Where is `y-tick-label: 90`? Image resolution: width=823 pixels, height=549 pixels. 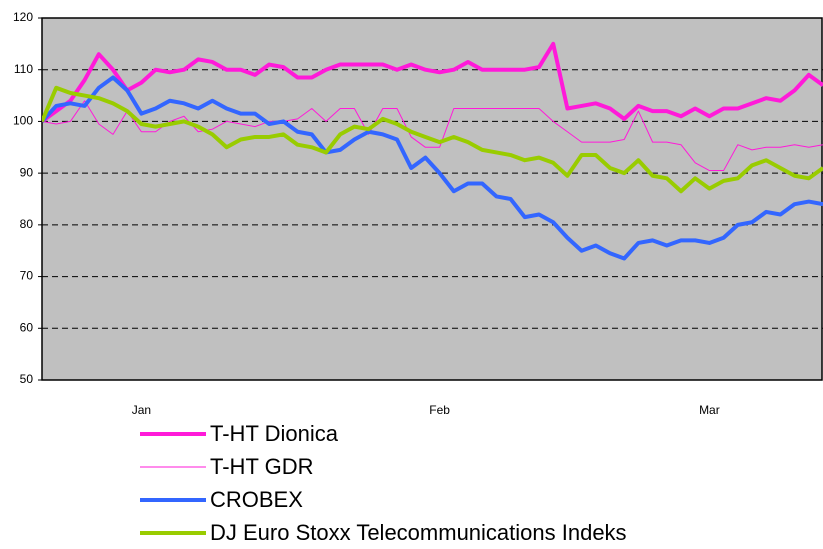 y-tick-label: 90 is located at coordinates (27, 172).